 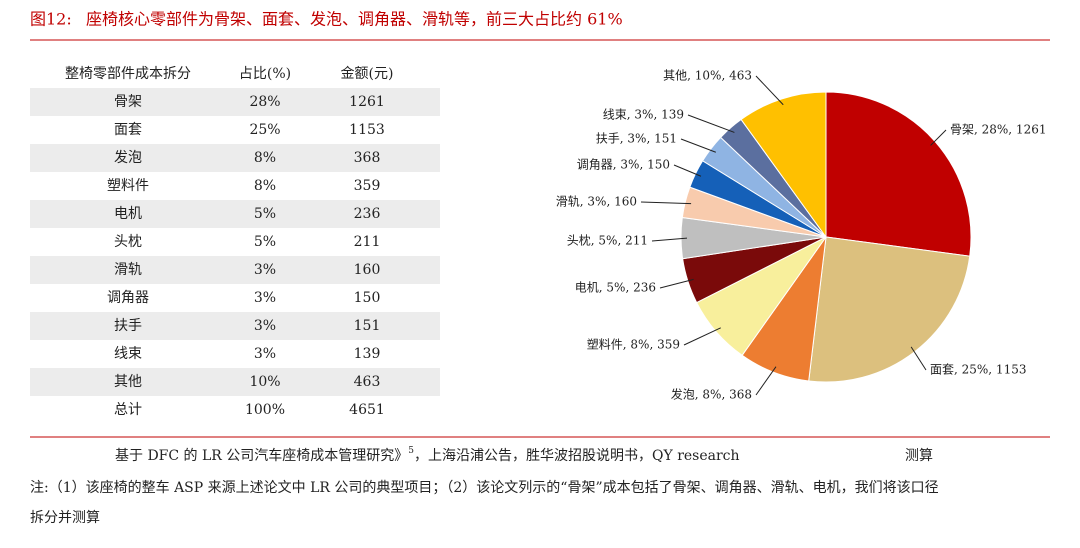 I want to click on slice-label: 骨架, 28%, 1261, so click(x=998, y=130).